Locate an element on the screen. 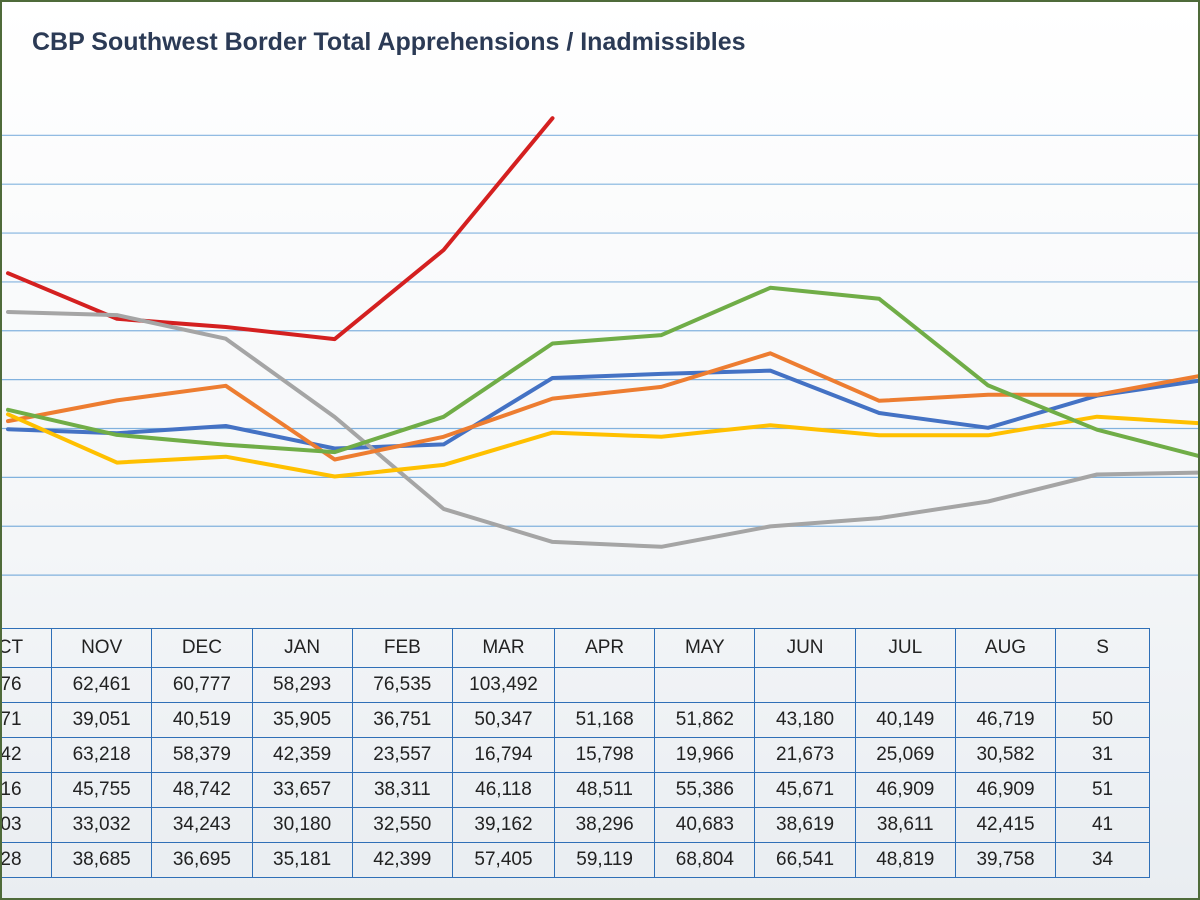  table-cell: MAY is located at coordinates (705, 648).